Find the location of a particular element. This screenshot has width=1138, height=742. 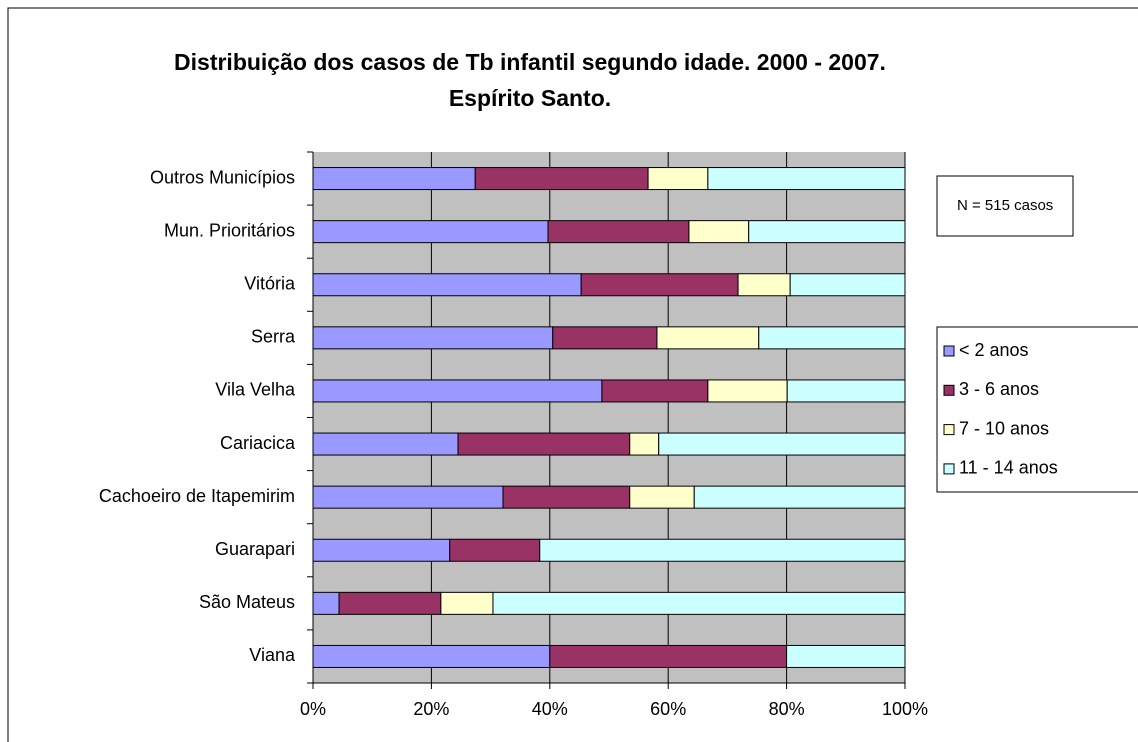

y-tick-label: Cariacica is located at coordinates (258, 443).